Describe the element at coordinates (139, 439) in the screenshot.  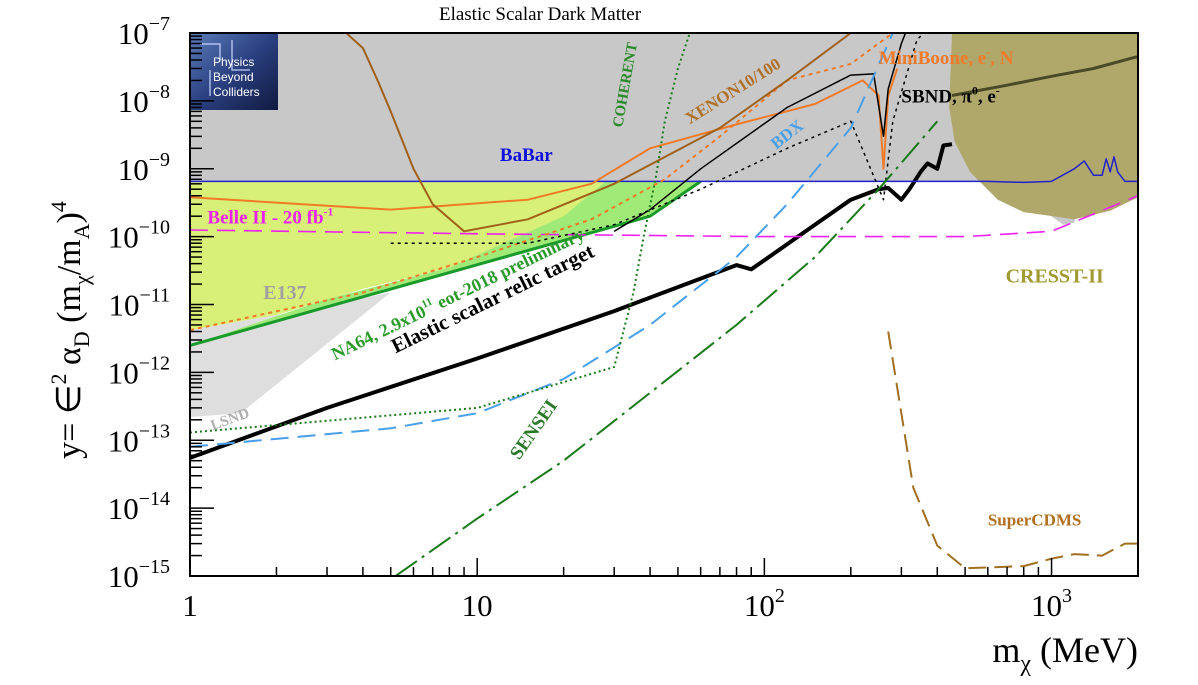
I see `y-tick-label: 10⁻¹³` at that location.